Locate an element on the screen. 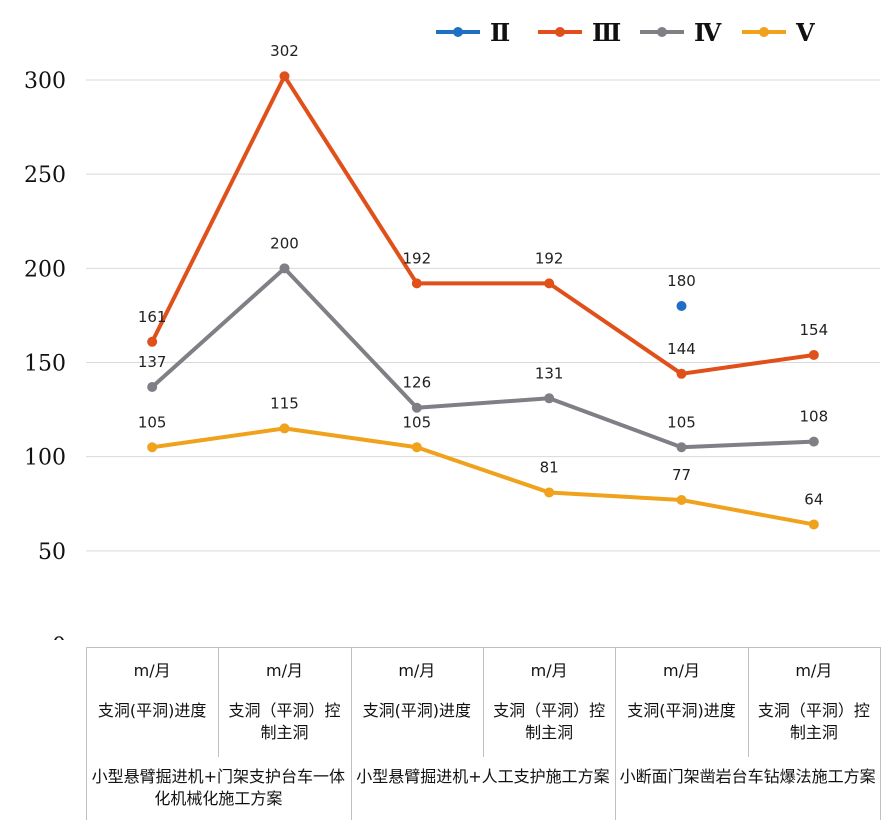 Image resolution: width=895 pixels, height=826 pixels. data-label: 144 is located at coordinates (681, 349).